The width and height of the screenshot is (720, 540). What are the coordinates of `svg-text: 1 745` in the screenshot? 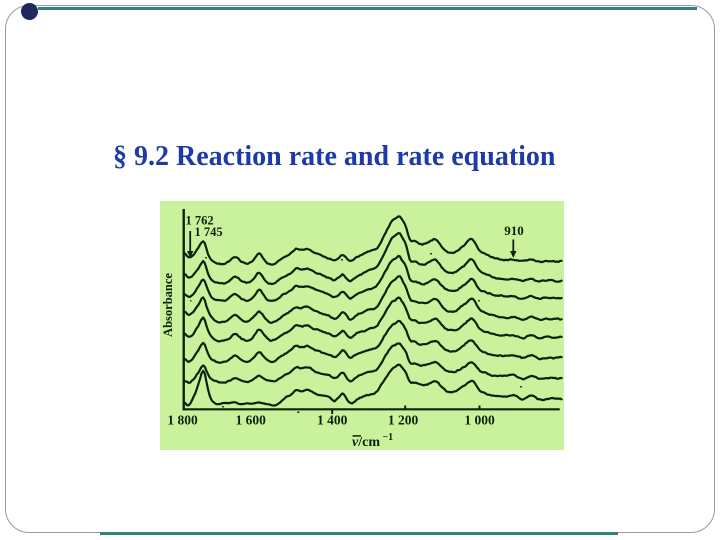 It's located at (209, 232).